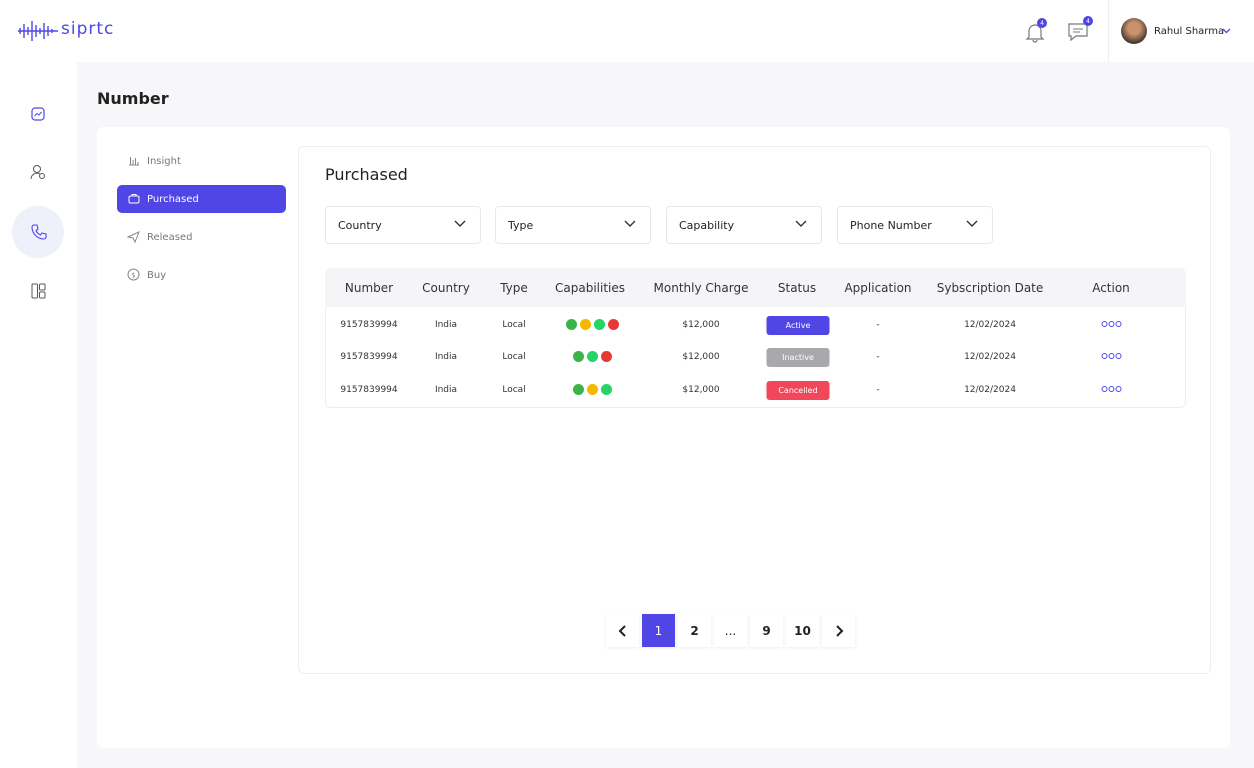 The width and height of the screenshot is (1254, 768). What do you see at coordinates (403, 225) in the screenshot?
I see `filter-dropdown: Country` at bounding box center [403, 225].